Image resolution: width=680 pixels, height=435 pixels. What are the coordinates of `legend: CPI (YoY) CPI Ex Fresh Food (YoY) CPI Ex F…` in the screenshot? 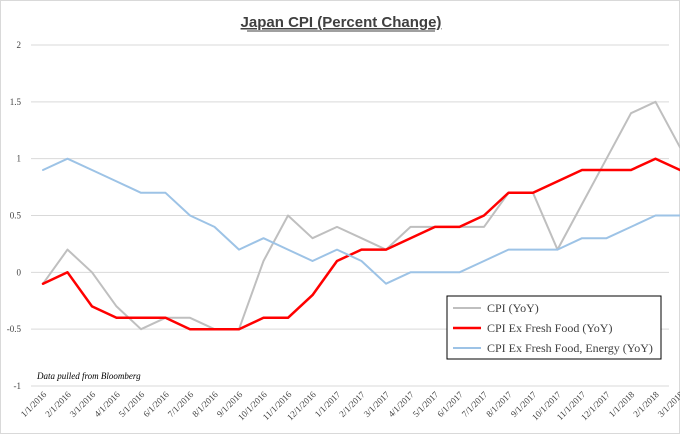 It's located at (554, 327).